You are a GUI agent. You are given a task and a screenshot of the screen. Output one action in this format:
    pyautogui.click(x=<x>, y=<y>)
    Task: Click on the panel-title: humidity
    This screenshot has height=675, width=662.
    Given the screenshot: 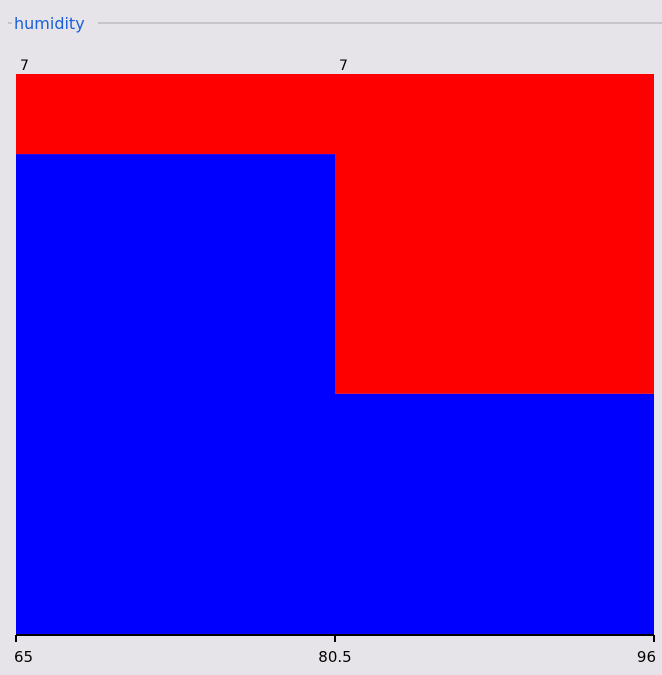 What is the action you would take?
    pyautogui.click(x=49, y=23)
    